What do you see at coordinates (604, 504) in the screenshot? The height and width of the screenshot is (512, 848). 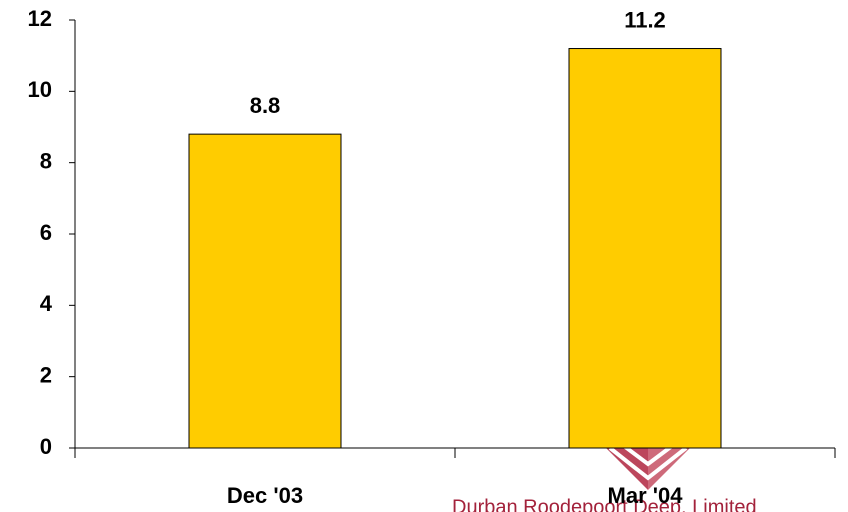 I see `watermark-text: Durban Roodepoort Deep, Limited` at bounding box center [604, 504].